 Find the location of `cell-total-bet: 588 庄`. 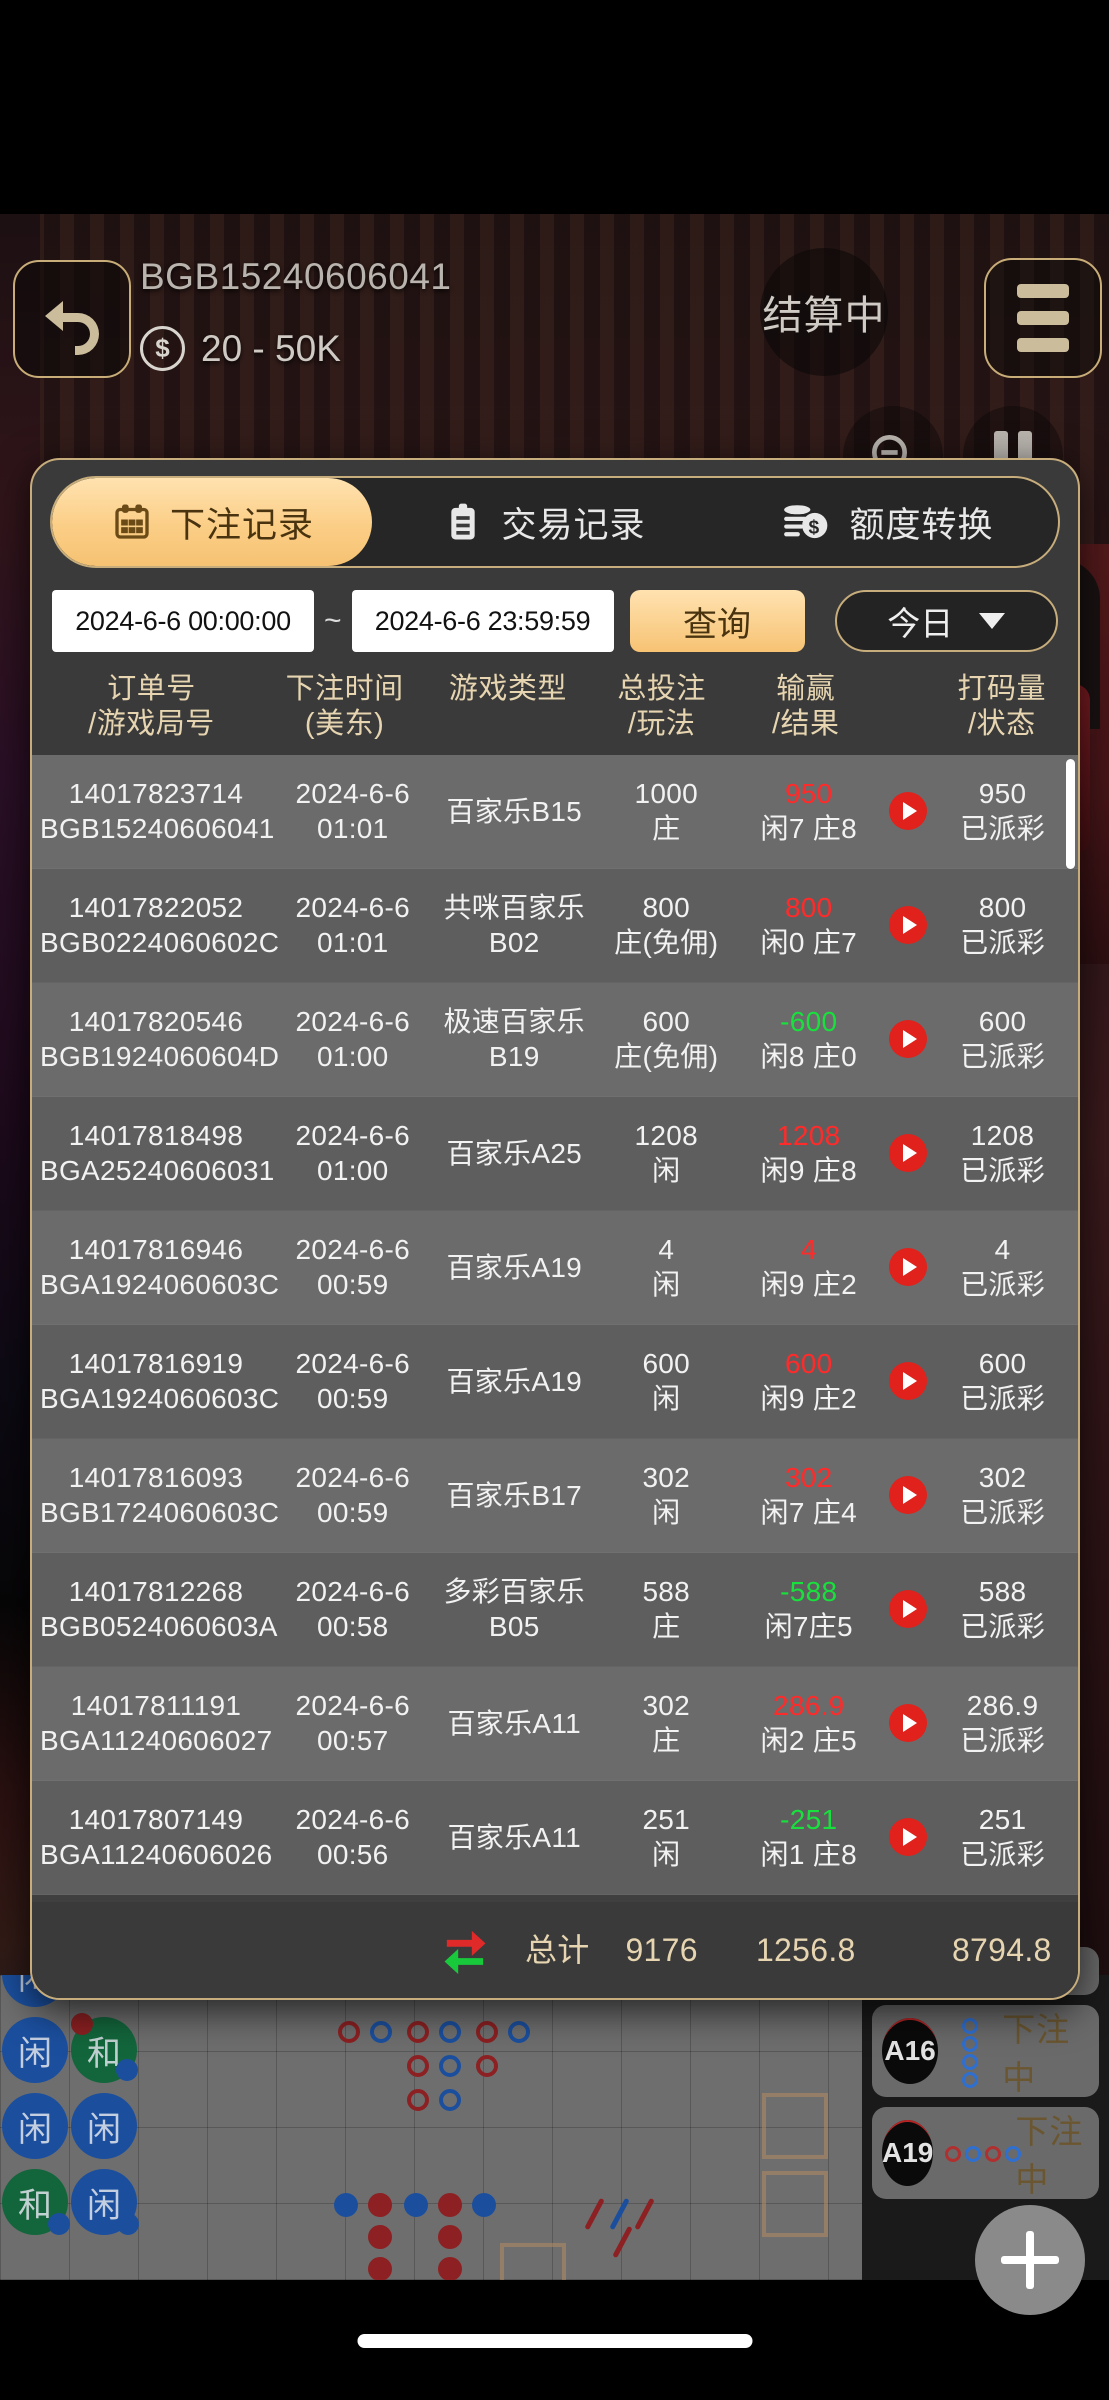

cell-total-bet: 588 庄 is located at coordinates (666, 1609).